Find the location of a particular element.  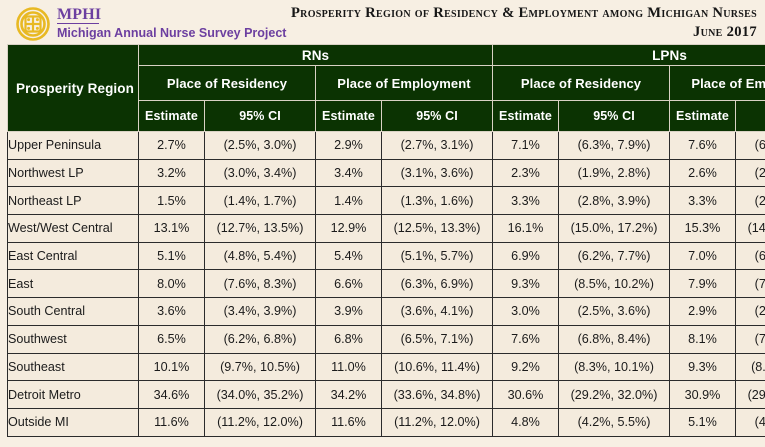

confidence-interval-cell: (2.8%, 3.9%) is located at coordinates (614, 201).